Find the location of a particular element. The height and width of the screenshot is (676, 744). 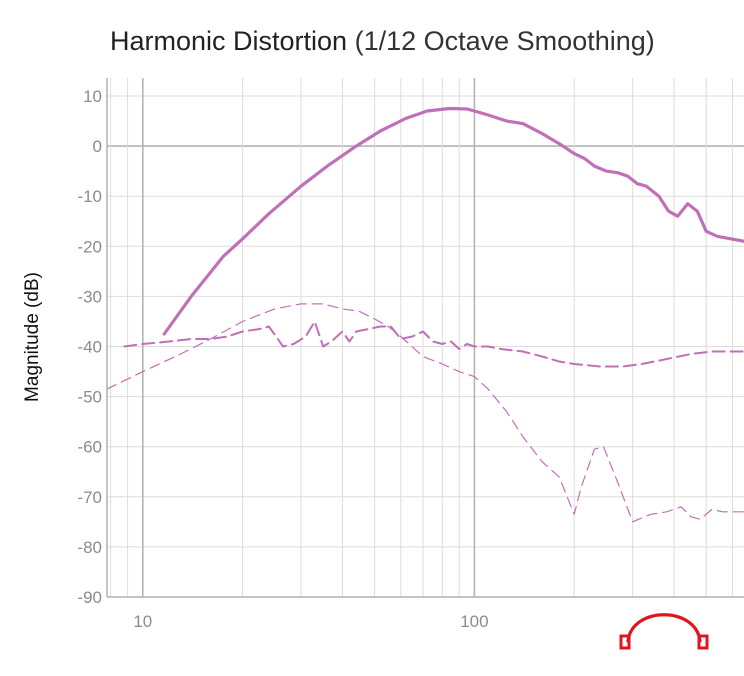

headphone-band is located at coordinates (664, 628).